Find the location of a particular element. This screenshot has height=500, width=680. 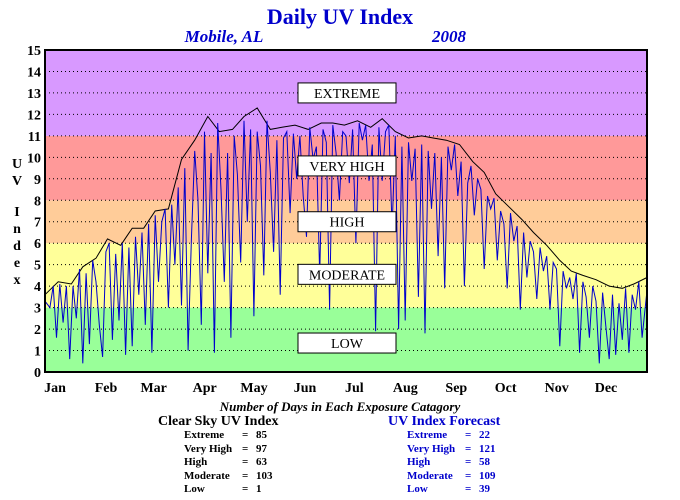

clear-sky-stat-row: Very High = 97 is located at coordinates (218, 450).